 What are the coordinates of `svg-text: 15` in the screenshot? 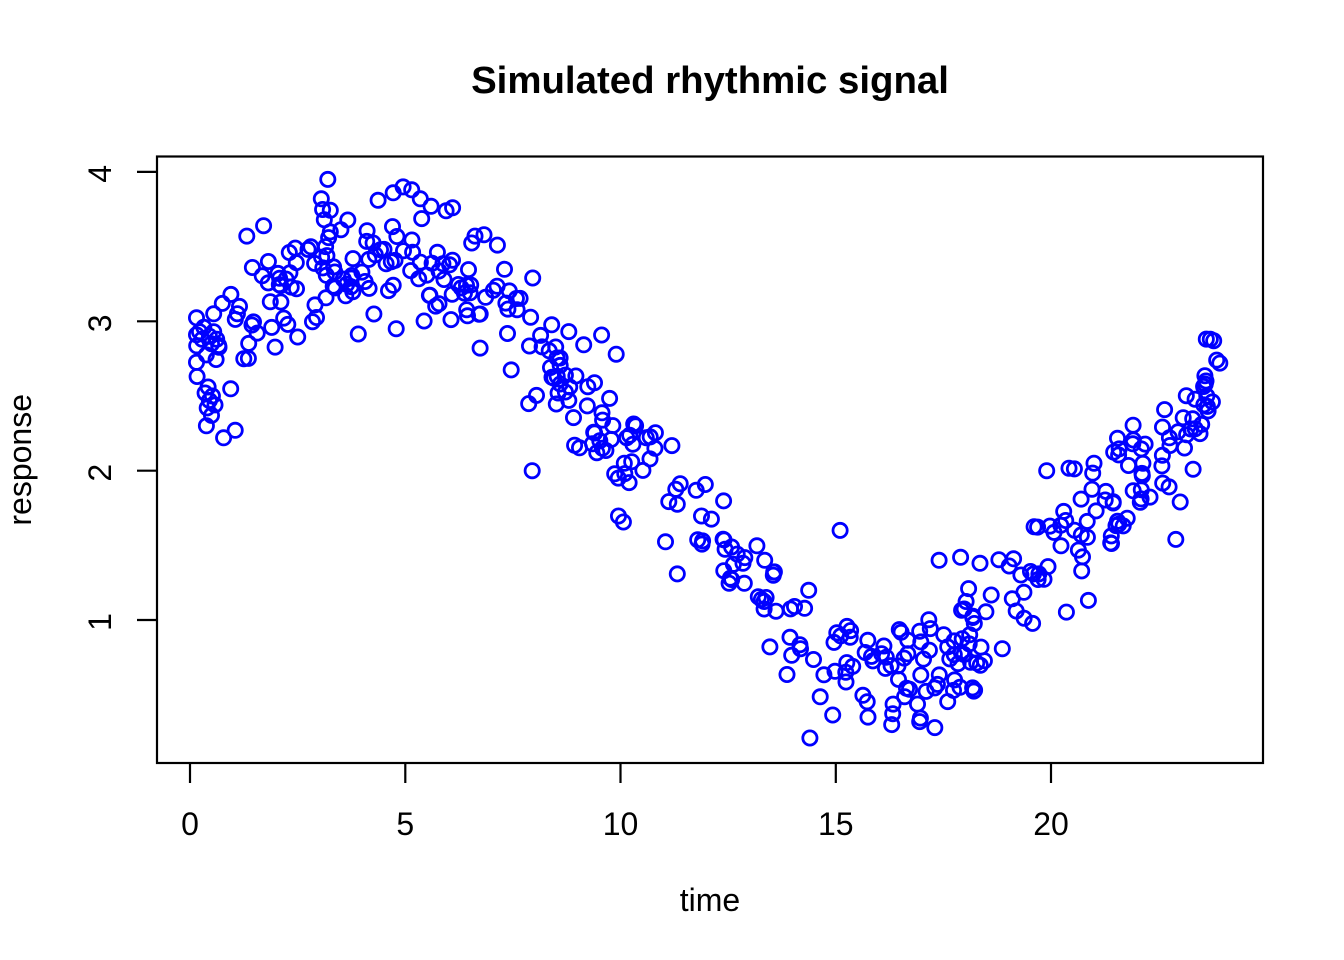 It's located at (836, 824).